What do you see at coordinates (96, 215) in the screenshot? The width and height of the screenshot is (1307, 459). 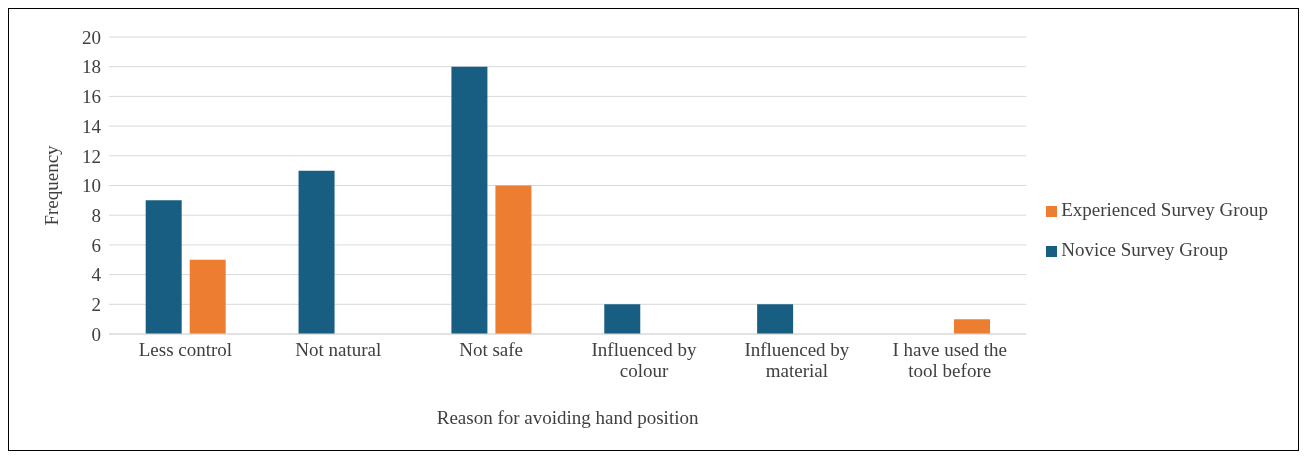 I see `y-tick-label: 8` at bounding box center [96, 215].